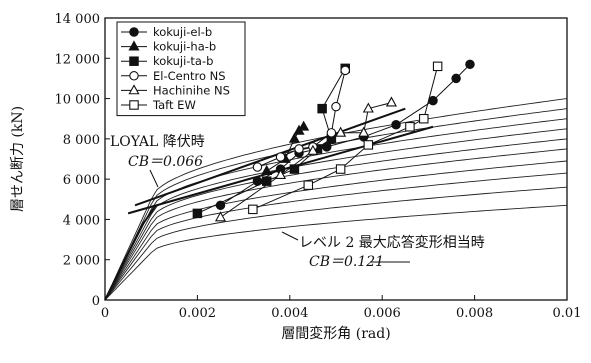  Describe the element at coordinates (78, 160) in the screenshot. I see `y-tick-labels: 0 2 000 4 000 6 000 8 000 10 000 12 000 14 000` at that location.